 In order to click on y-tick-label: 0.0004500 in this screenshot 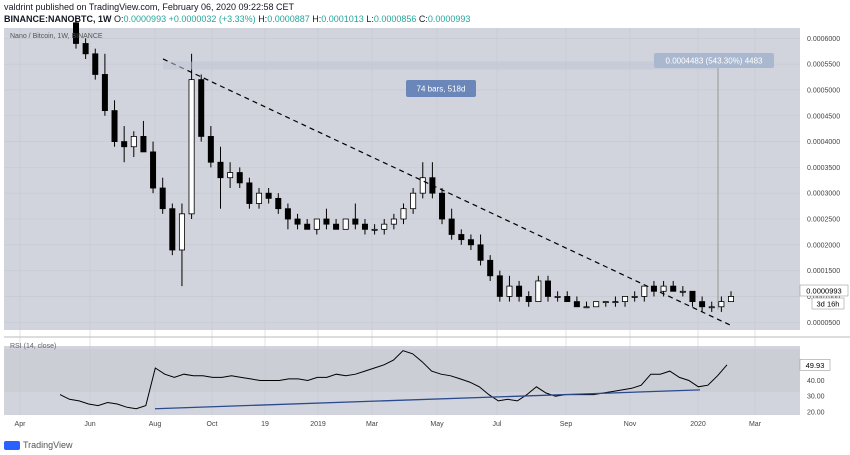, I will do `click(823, 116)`.